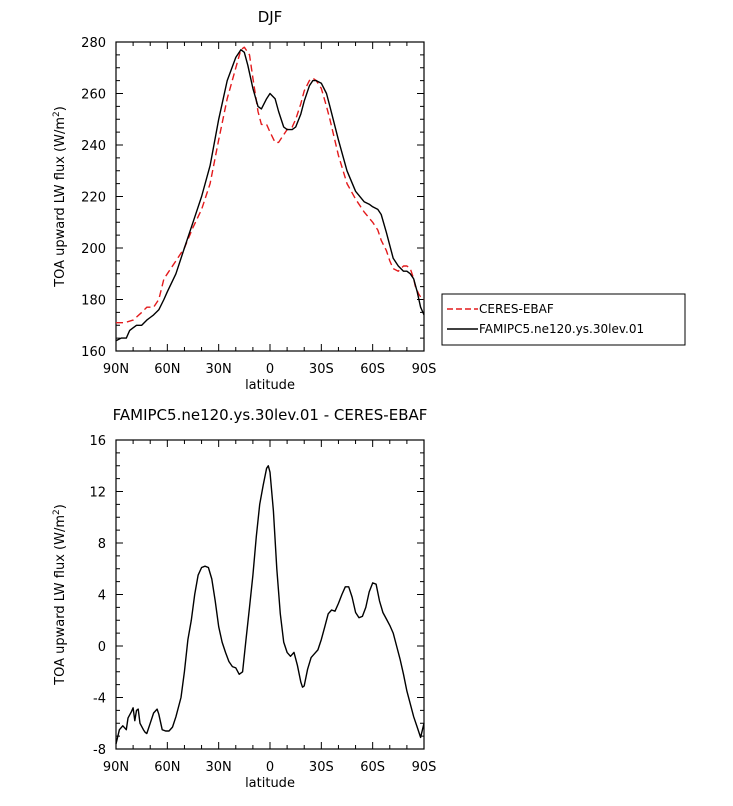 The height and width of the screenshot is (806, 733). I want to click on y-tick-label: 12, so click(97, 493).